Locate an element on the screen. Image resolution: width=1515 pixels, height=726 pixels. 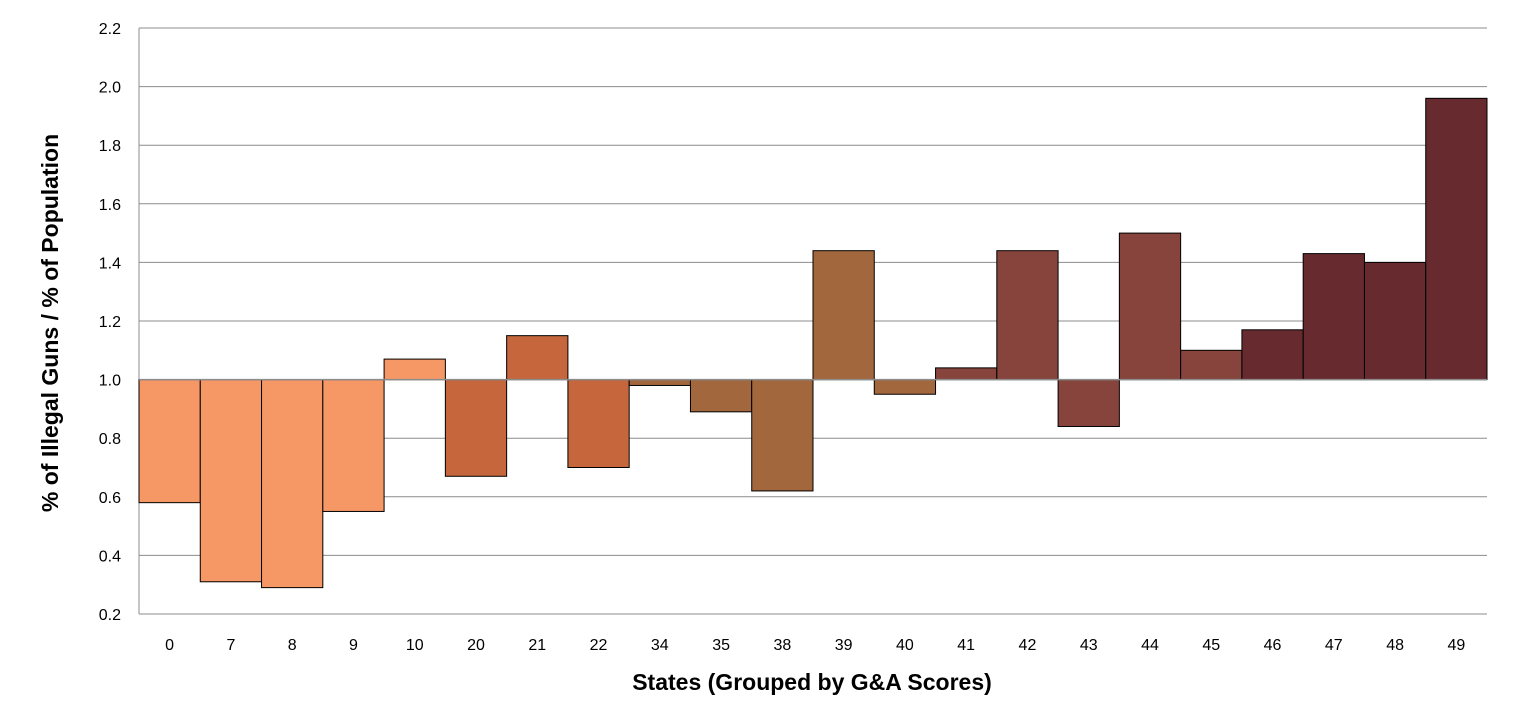
y-tick-label: 1.4 is located at coordinates (110, 263).